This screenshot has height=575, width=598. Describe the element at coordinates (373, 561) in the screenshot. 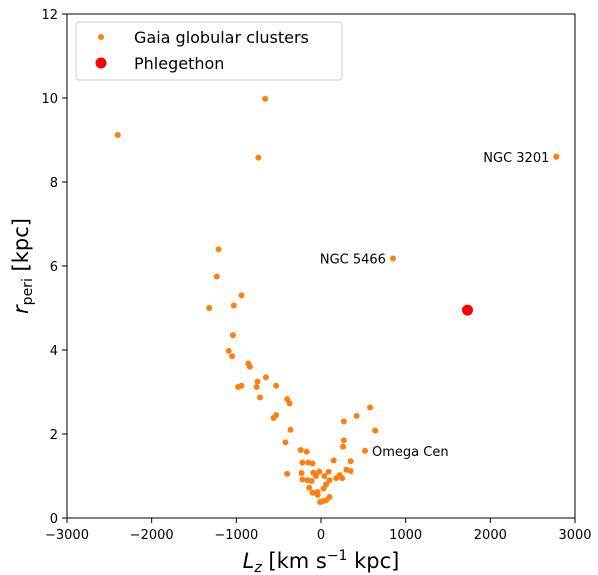

I see `x-label-unit-end: kpc]` at that location.